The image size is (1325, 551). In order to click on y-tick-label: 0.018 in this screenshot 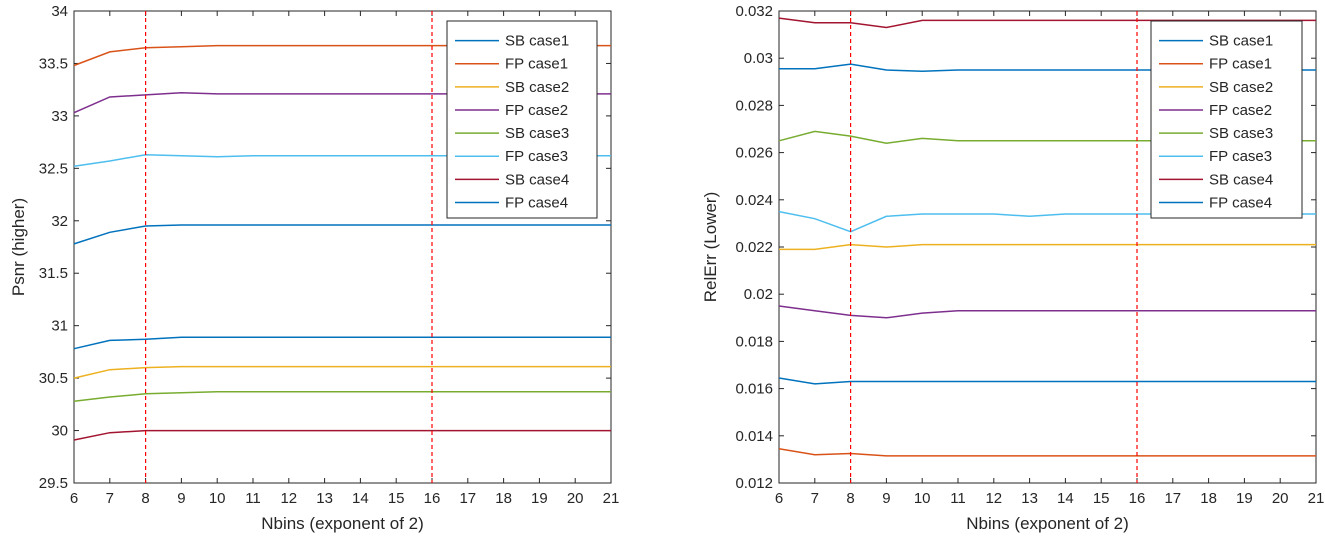, I will do `click(754, 341)`.